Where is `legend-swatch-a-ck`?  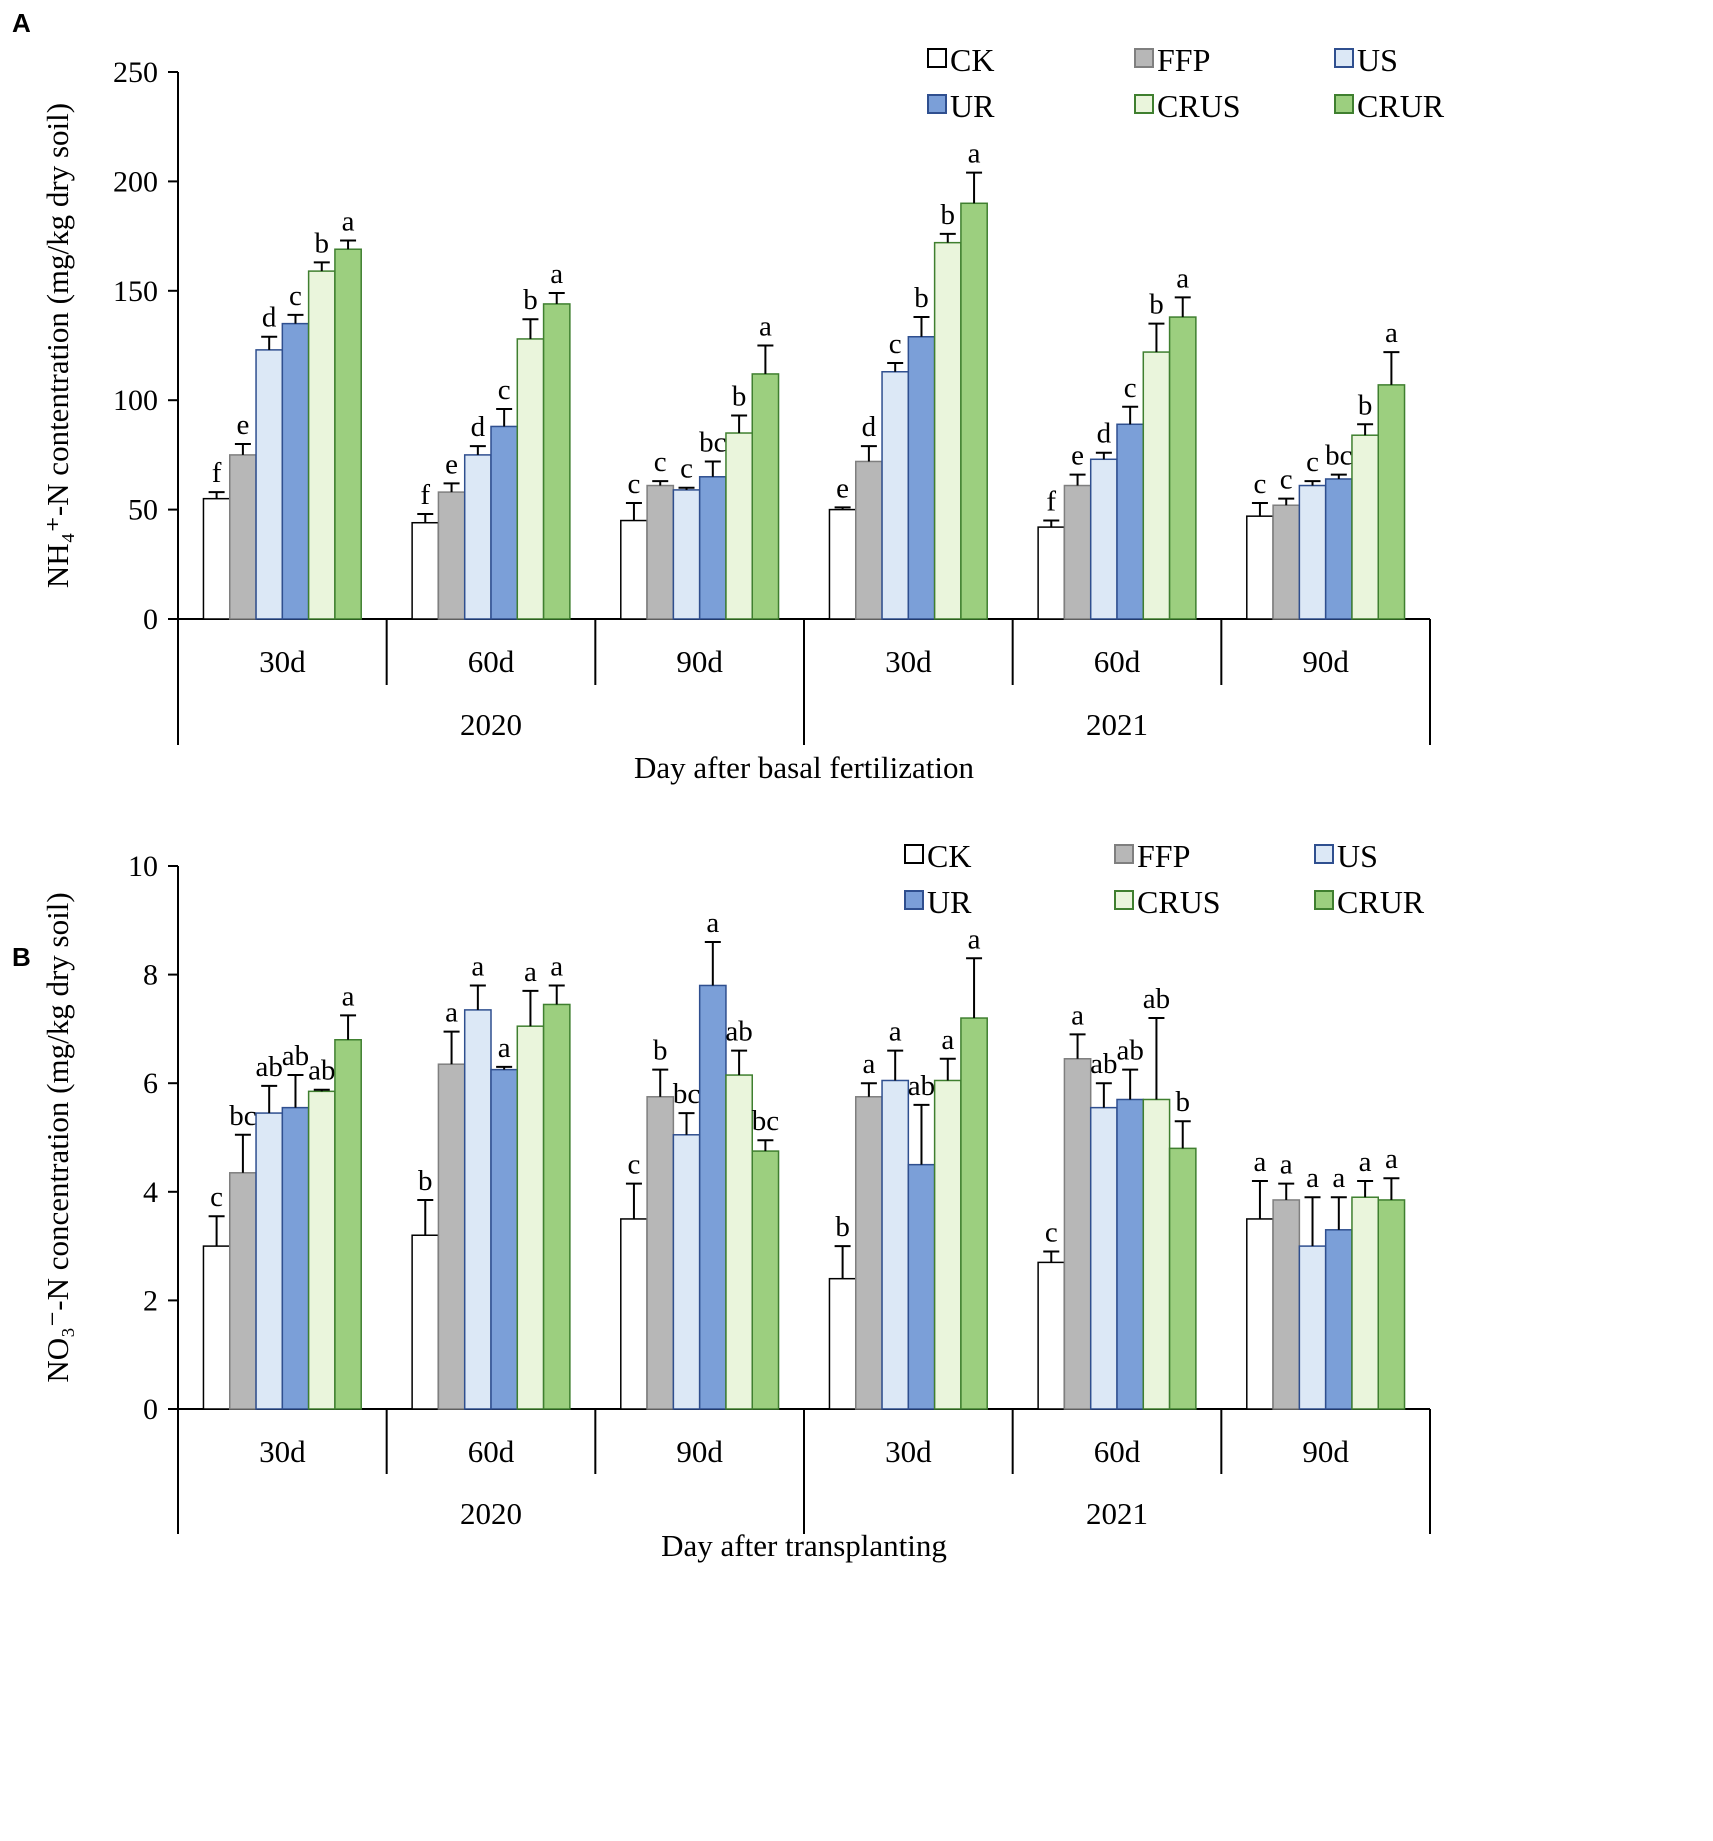 legend-swatch-a-ck is located at coordinates (937, 58).